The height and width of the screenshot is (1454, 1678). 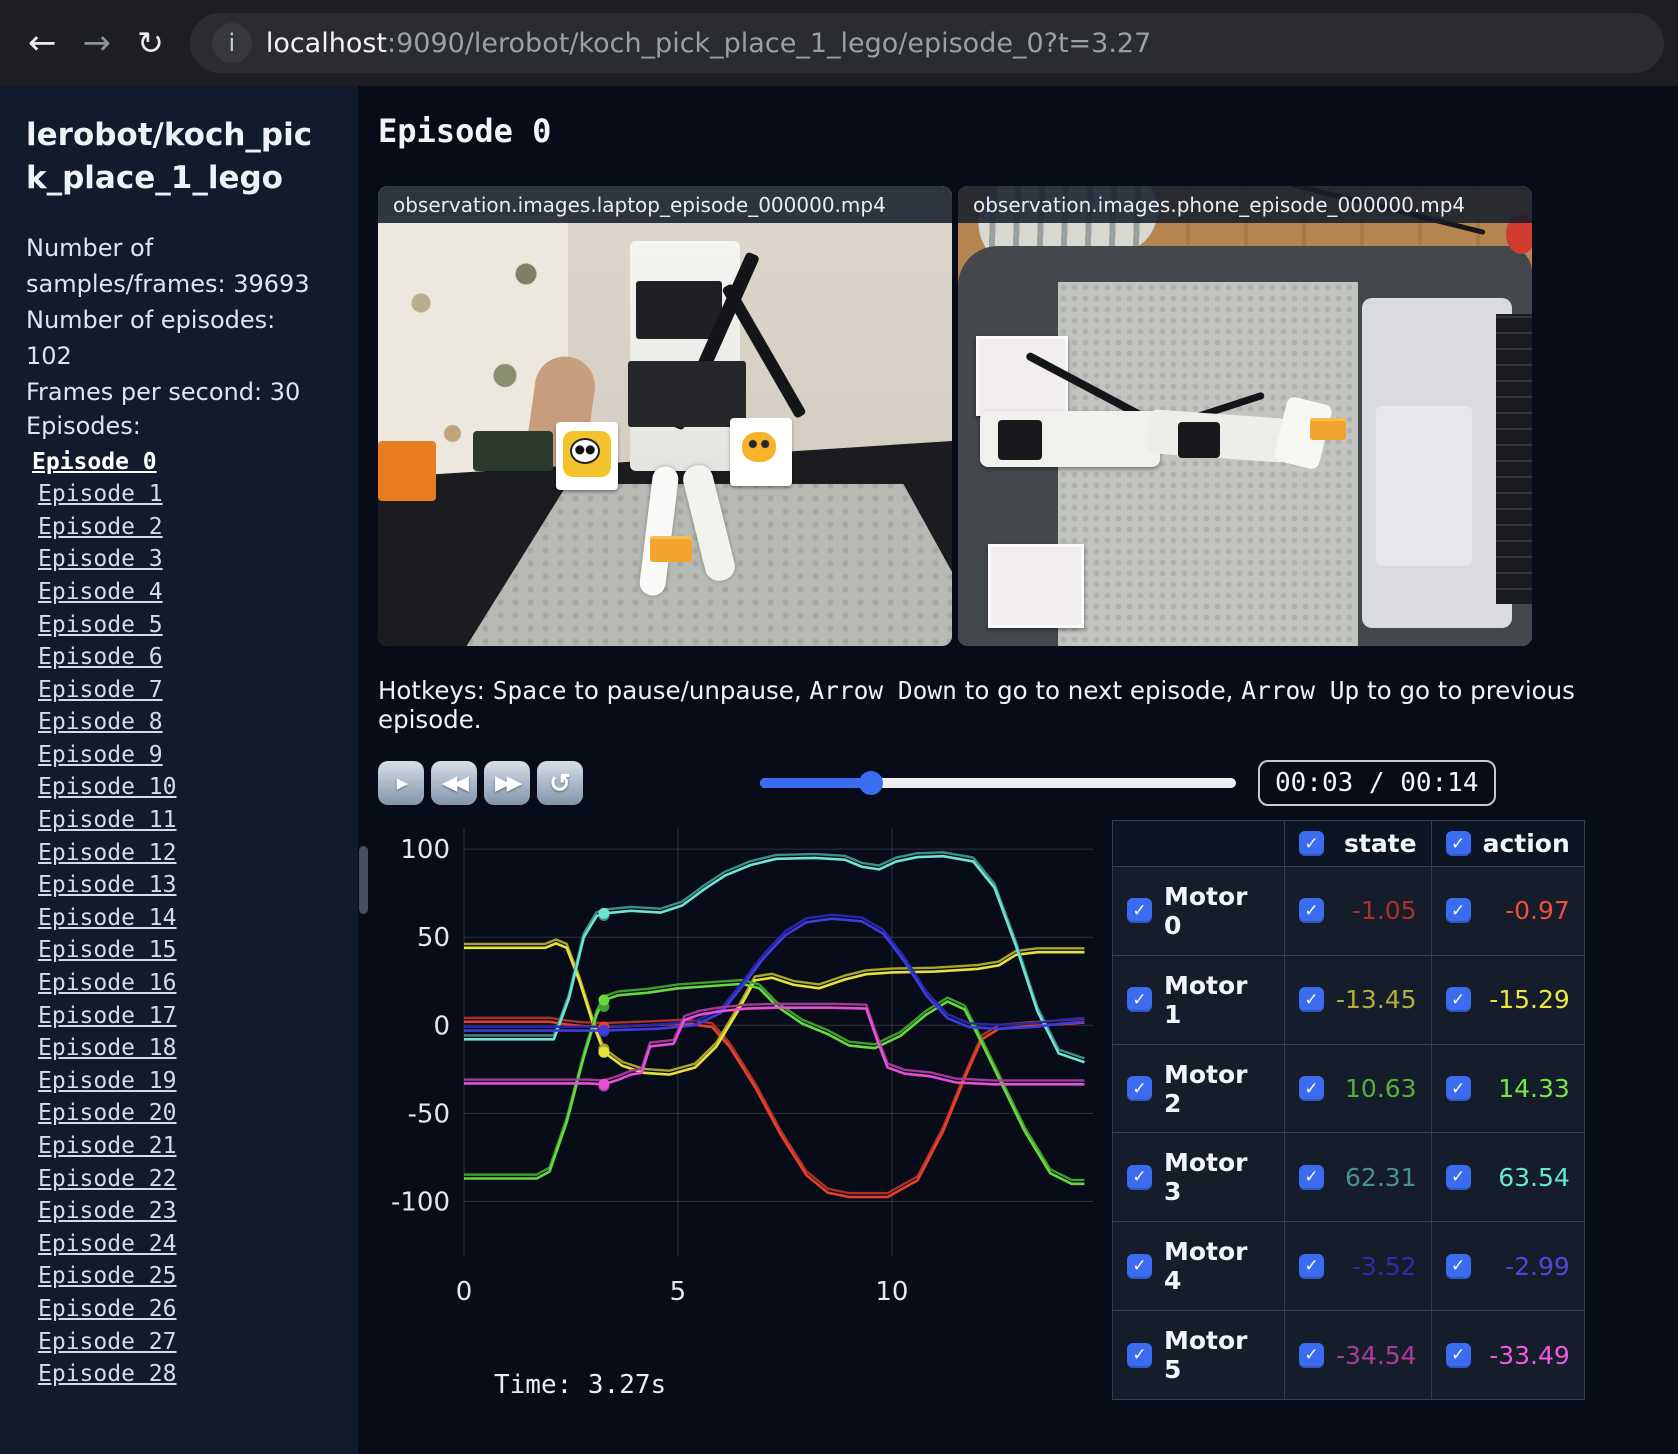 What do you see at coordinates (107, 787) in the screenshot?
I see `episode-link: Episode 10` at bounding box center [107, 787].